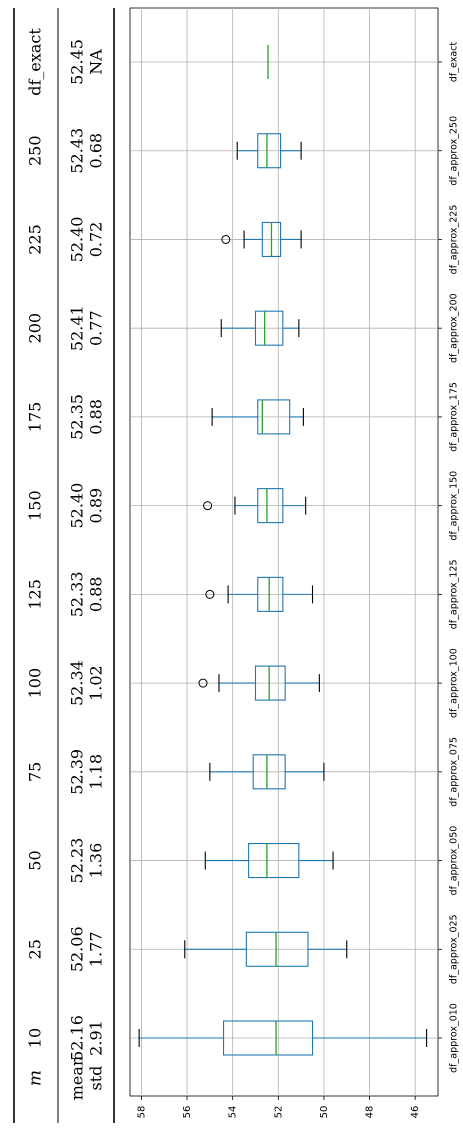 The image size is (463, 1131). Describe the element at coordinates (35, 62) in the screenshot. I see `table-col-header: df_exact` at that location.